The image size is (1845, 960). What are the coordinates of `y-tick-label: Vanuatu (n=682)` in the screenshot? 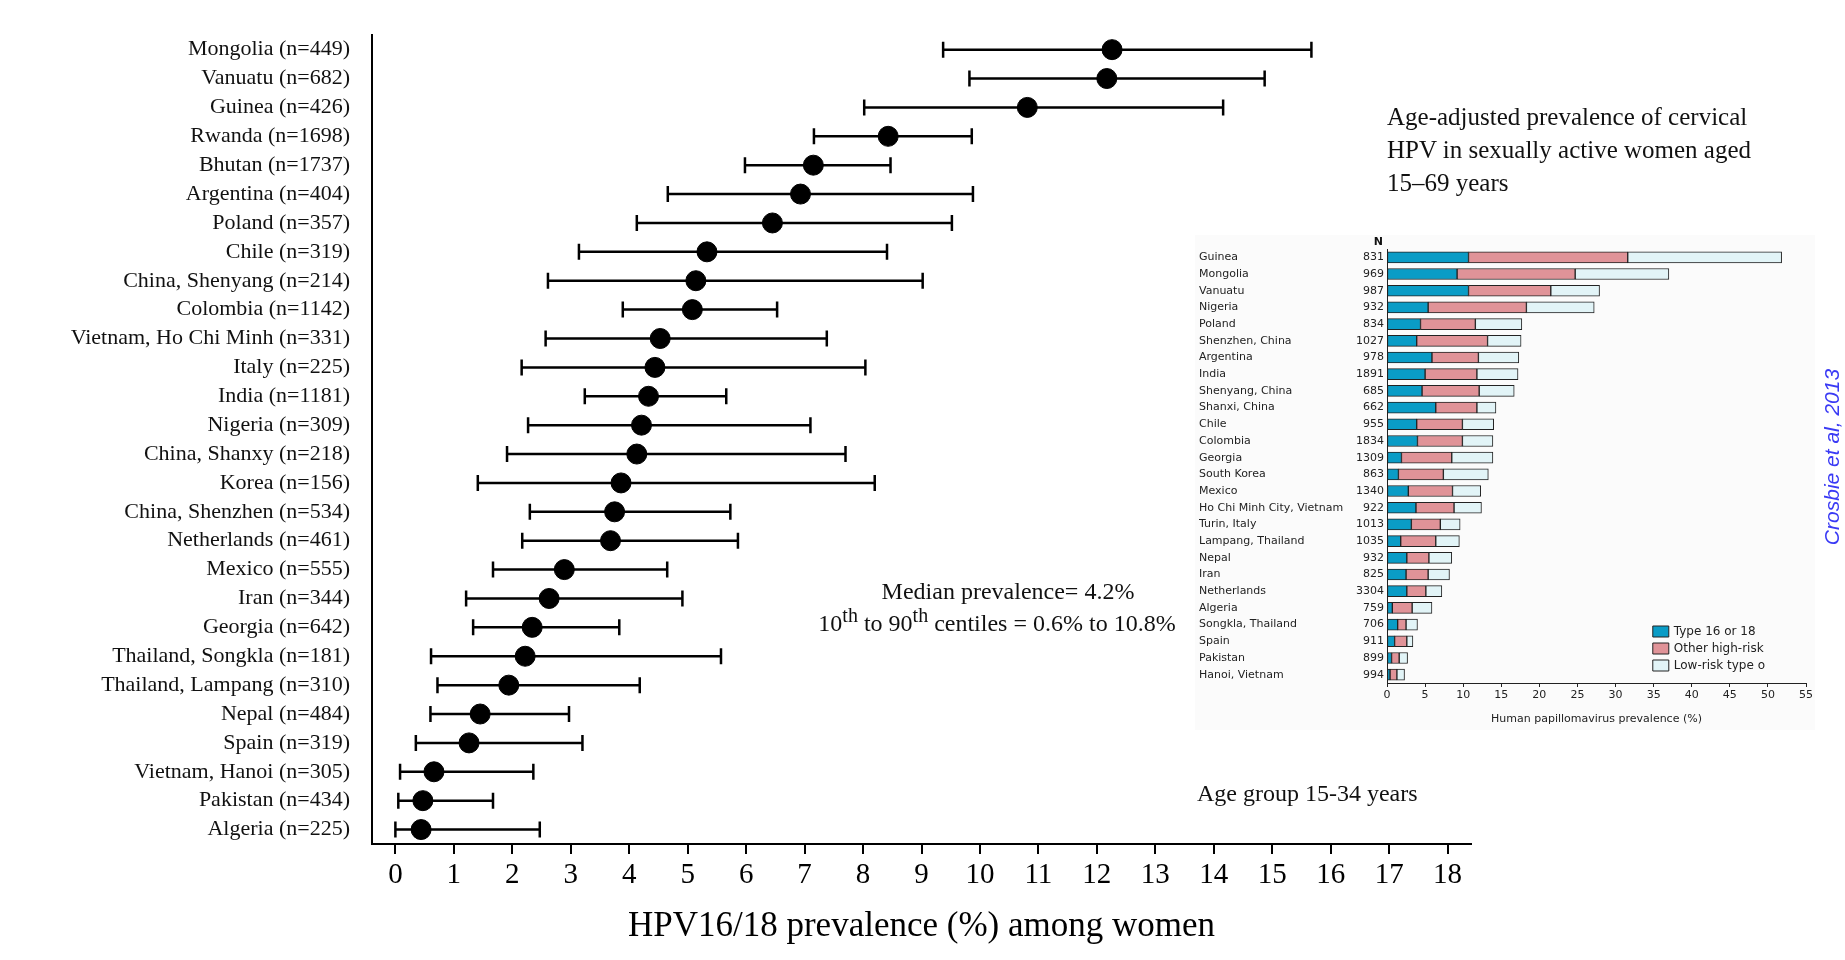 It's located at (275, 77).